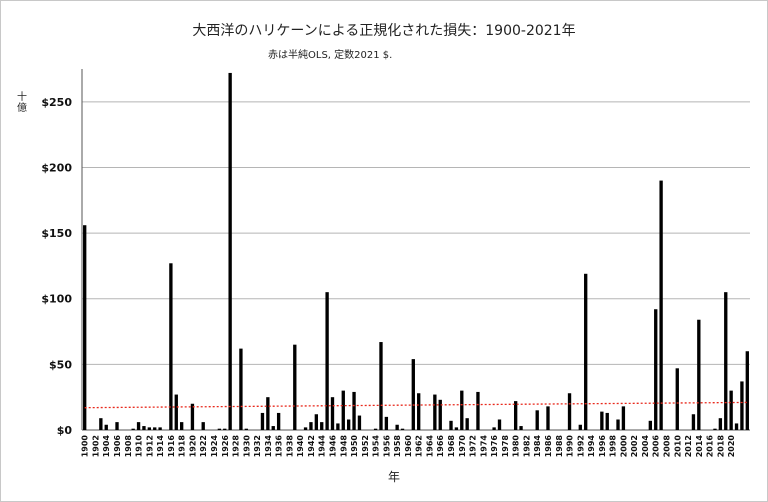 The image size is (768, 502). I want to click on x-tick-label: 1900, so click(85, 446).